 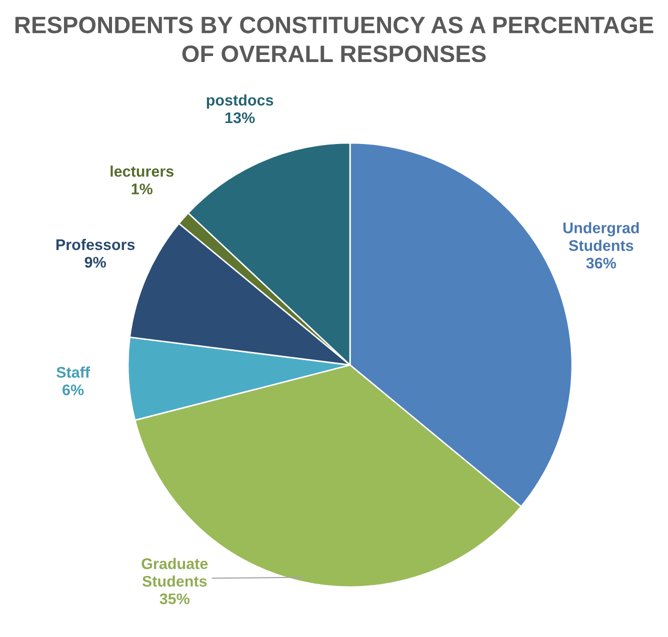 I want to click on slice-label: Graduate Students, so click(x=175, y=572).